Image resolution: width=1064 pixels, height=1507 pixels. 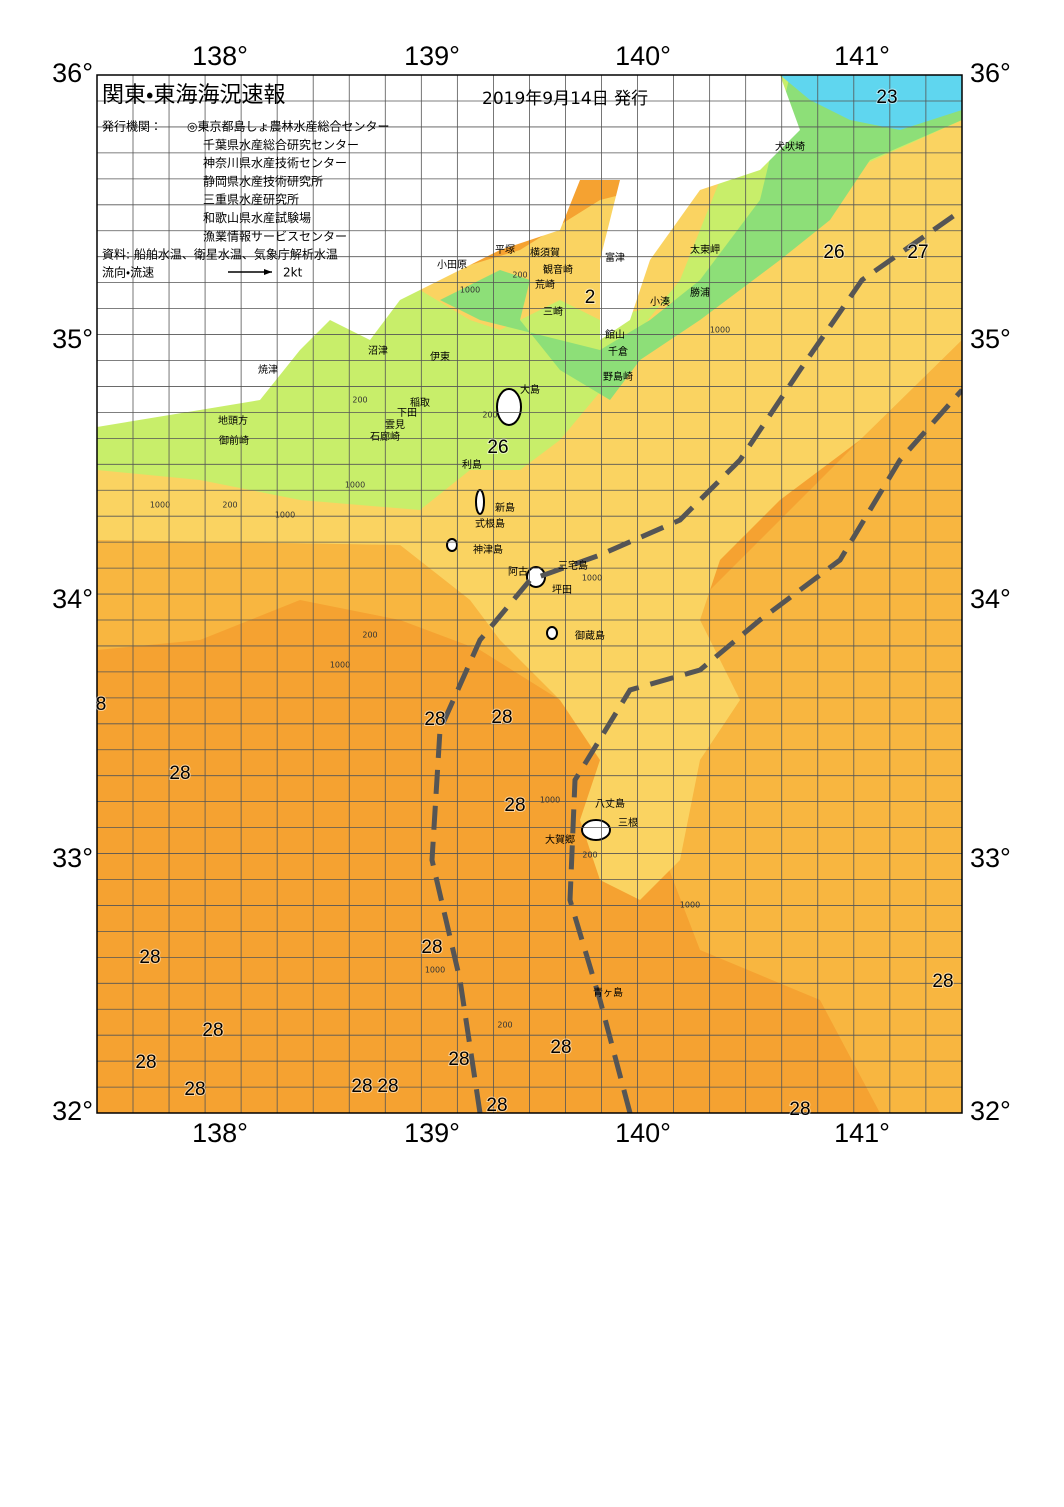 What do you see at coordinates (560, 839) in the screenshot?
I see `place-label: 大賀郷` at bounding box center [560, 839].